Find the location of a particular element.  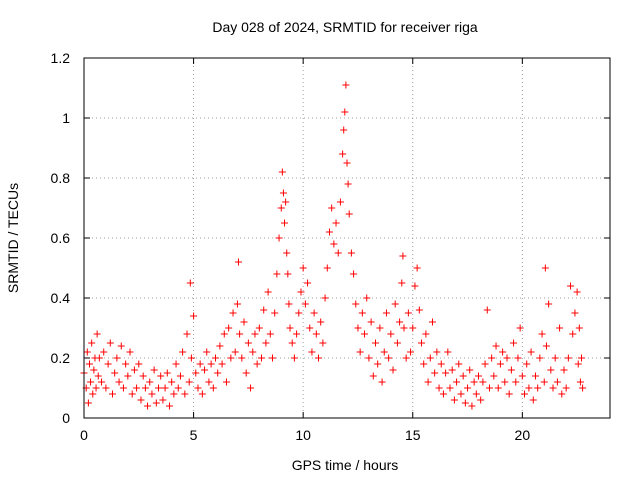

y-axis-label: SRMTID / TECUs is located at coordinates (13, 238).